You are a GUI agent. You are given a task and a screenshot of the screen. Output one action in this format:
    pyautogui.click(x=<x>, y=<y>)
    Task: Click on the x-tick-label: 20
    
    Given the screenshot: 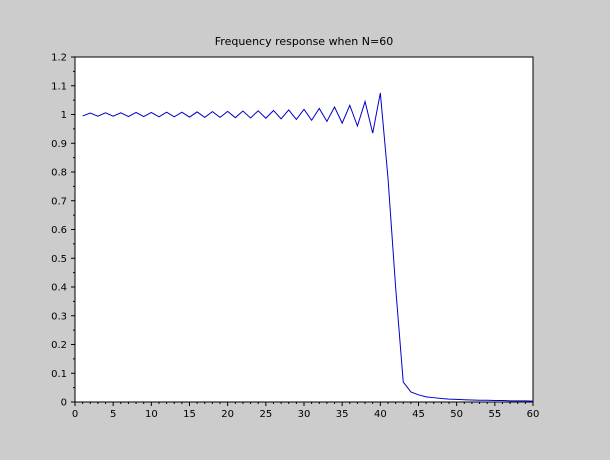 What is the action you would take?
    pyautogui.click(x=227, y=414)
    